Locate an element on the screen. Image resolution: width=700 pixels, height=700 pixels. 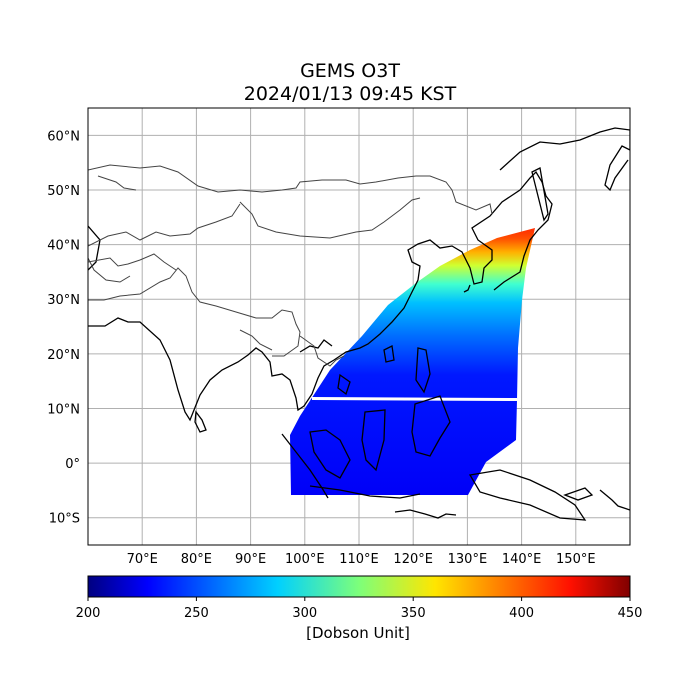
lon-tick-label: 110°E is located at coordinates (359, 559).